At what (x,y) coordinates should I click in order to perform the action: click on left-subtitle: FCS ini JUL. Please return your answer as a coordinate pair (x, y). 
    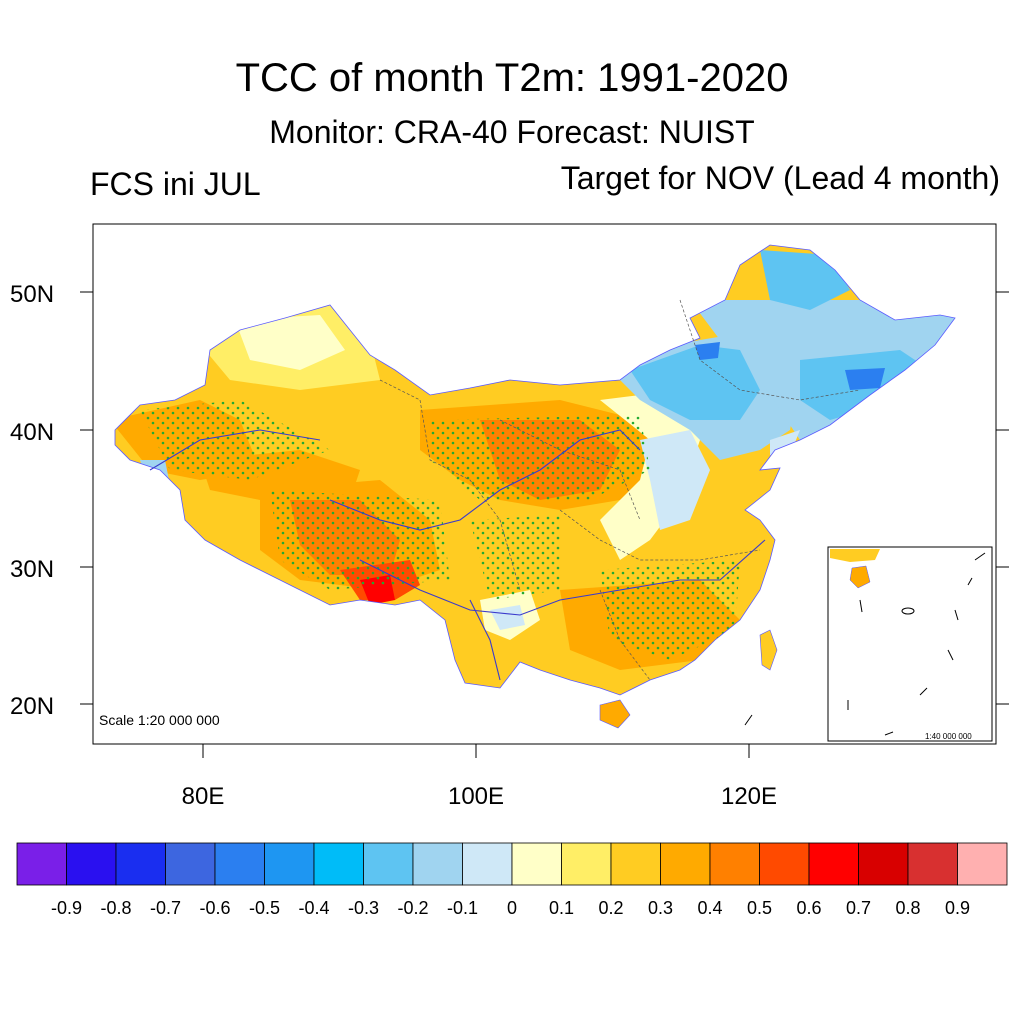
    Looking at the image, I should click on (175, 184).